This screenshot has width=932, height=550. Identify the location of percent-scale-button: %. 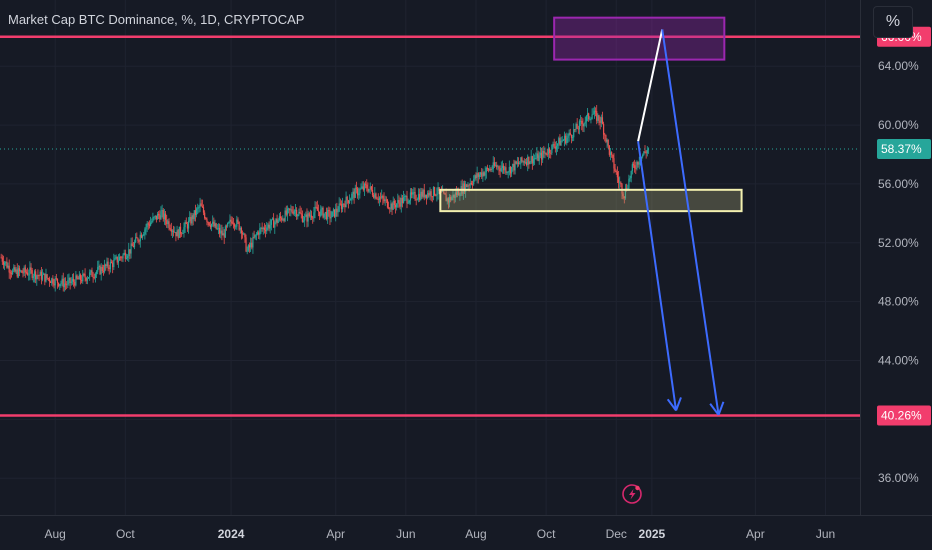
(893, 22).